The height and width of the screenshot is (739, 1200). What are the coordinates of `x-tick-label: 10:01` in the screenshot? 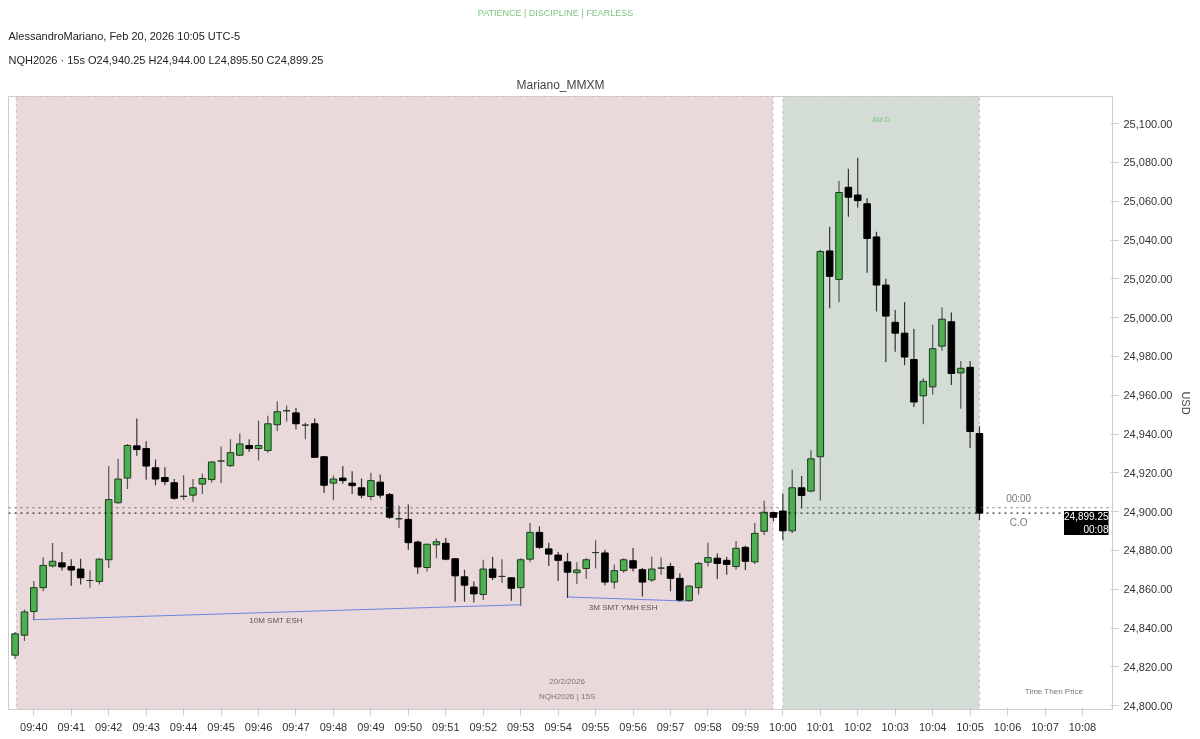 It's located at (820, 726).